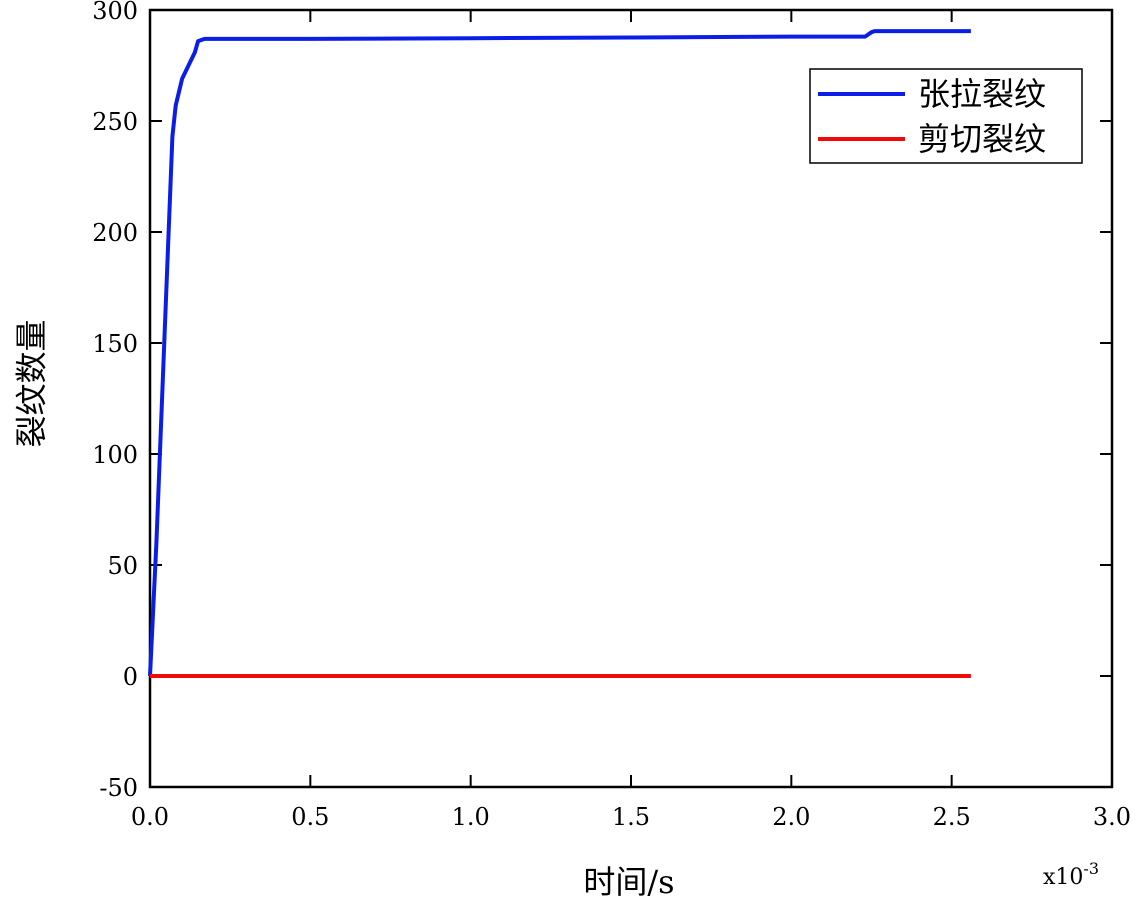 Image resolution: width=1137 pixels, height=899 pixels. I want to click on legend-box, so click(946, 116).